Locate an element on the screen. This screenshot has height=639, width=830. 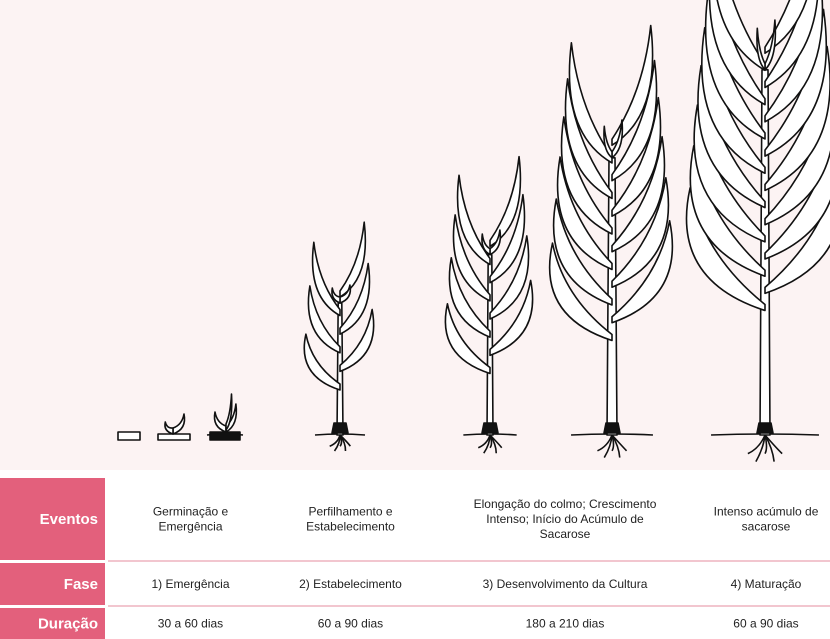
cell-text: 3) Desenvolvimento da Cultura is located at coordinates (565, 584).